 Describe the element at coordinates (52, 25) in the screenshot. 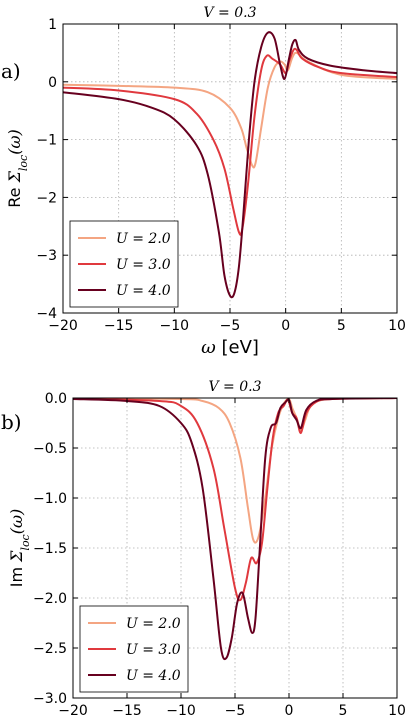

I see `y-tick-label: 1` at that location.